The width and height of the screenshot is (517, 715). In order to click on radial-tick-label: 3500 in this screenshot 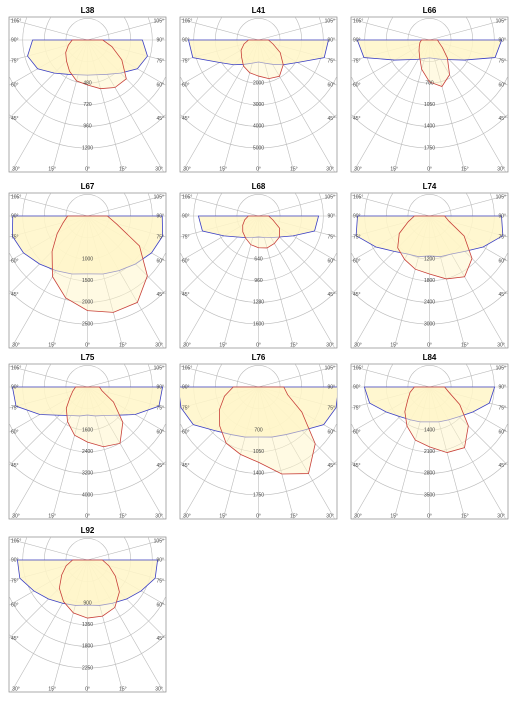, I will do `click(429, 495)`.